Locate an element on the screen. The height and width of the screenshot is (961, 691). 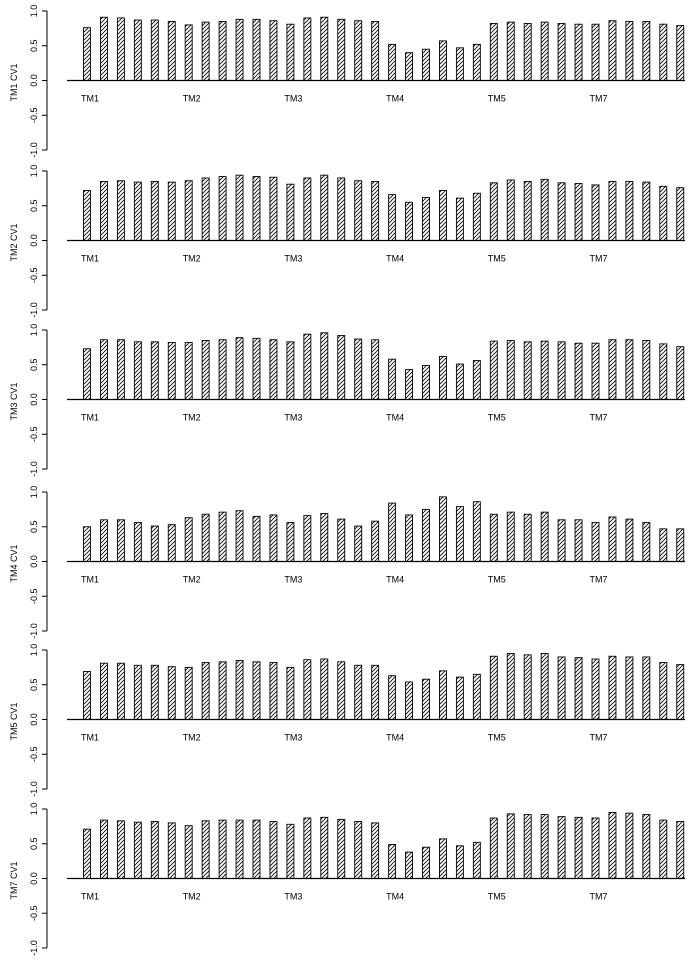
y-tick-label: 0.0 is located at coordinates (34, 240).